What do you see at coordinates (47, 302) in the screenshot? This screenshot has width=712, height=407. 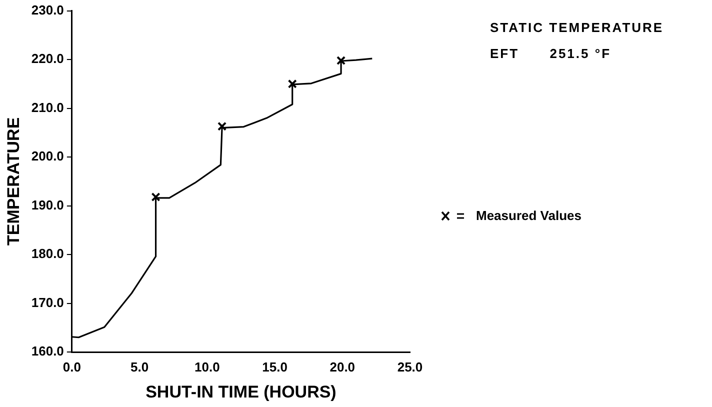 I see `y-tick-label: 170.0` at bounding box center [47, 302].